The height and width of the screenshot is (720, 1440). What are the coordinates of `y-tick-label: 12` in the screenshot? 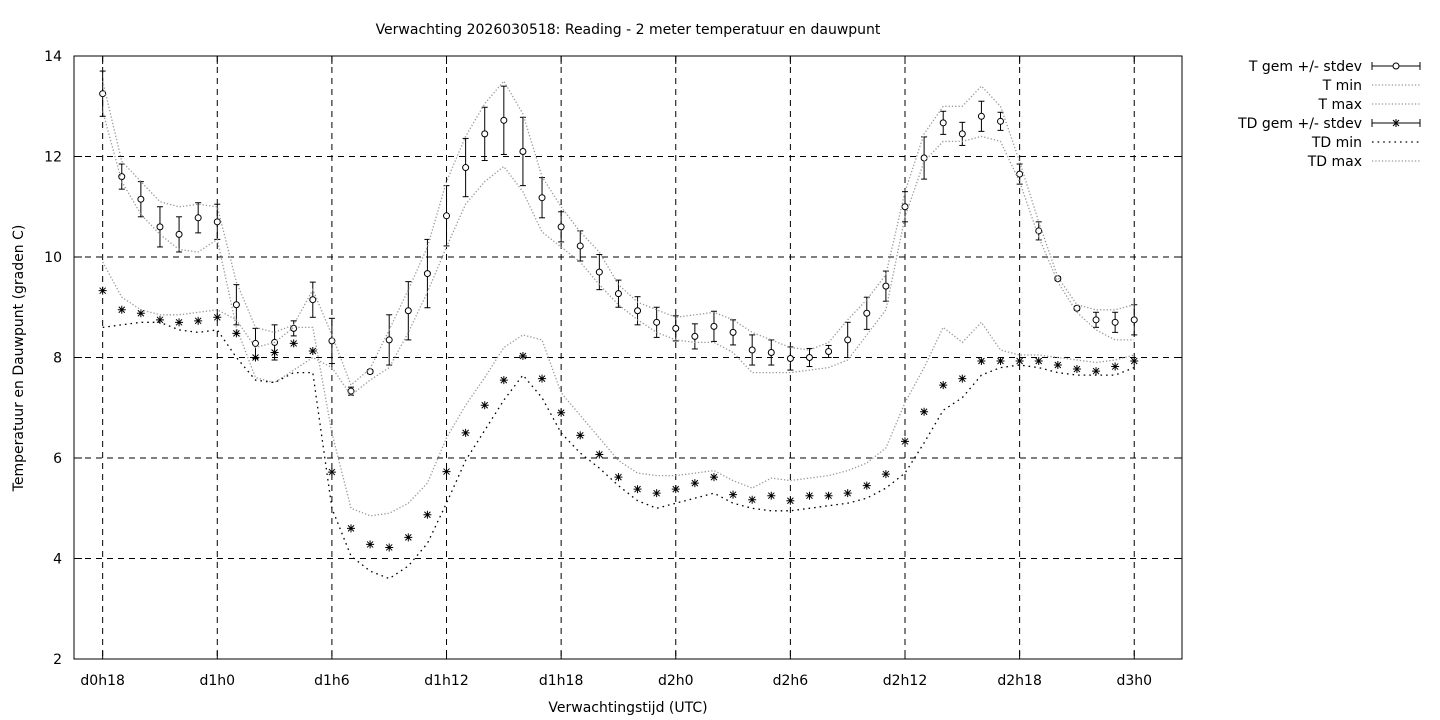 It's located at (53, 158).